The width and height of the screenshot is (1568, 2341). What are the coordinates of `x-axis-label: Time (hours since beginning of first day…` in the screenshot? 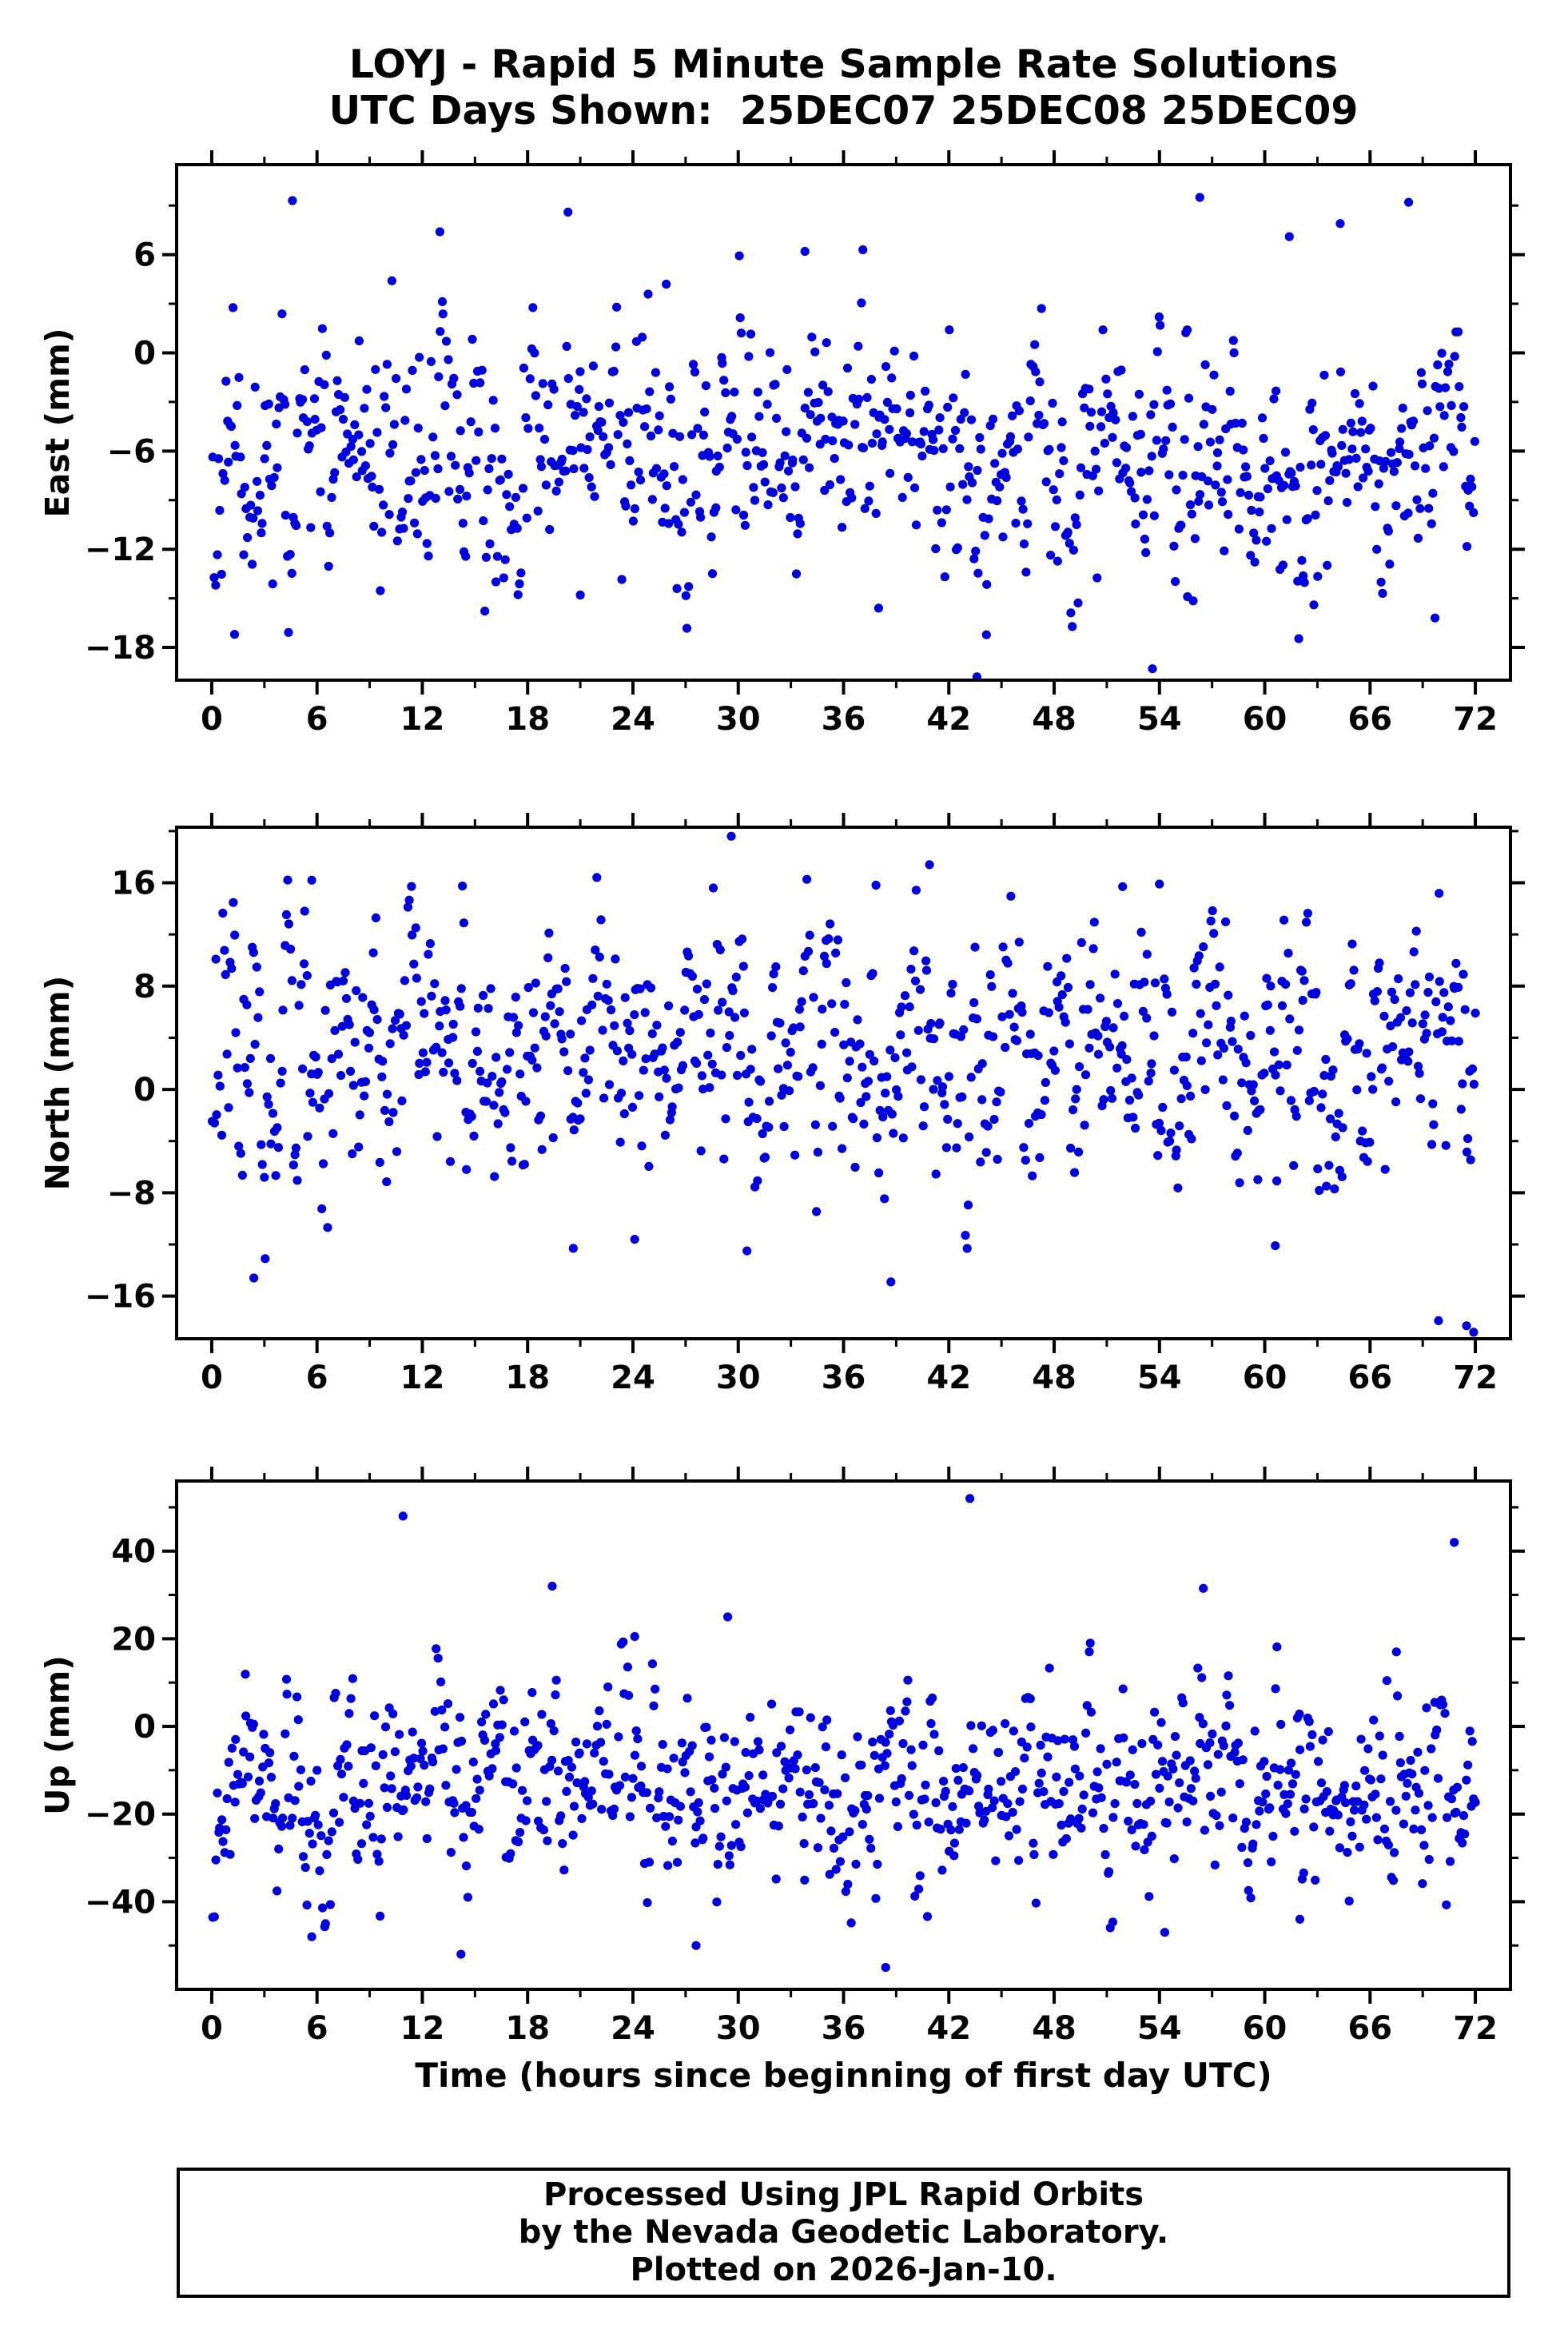 It's located at (844, 2076).